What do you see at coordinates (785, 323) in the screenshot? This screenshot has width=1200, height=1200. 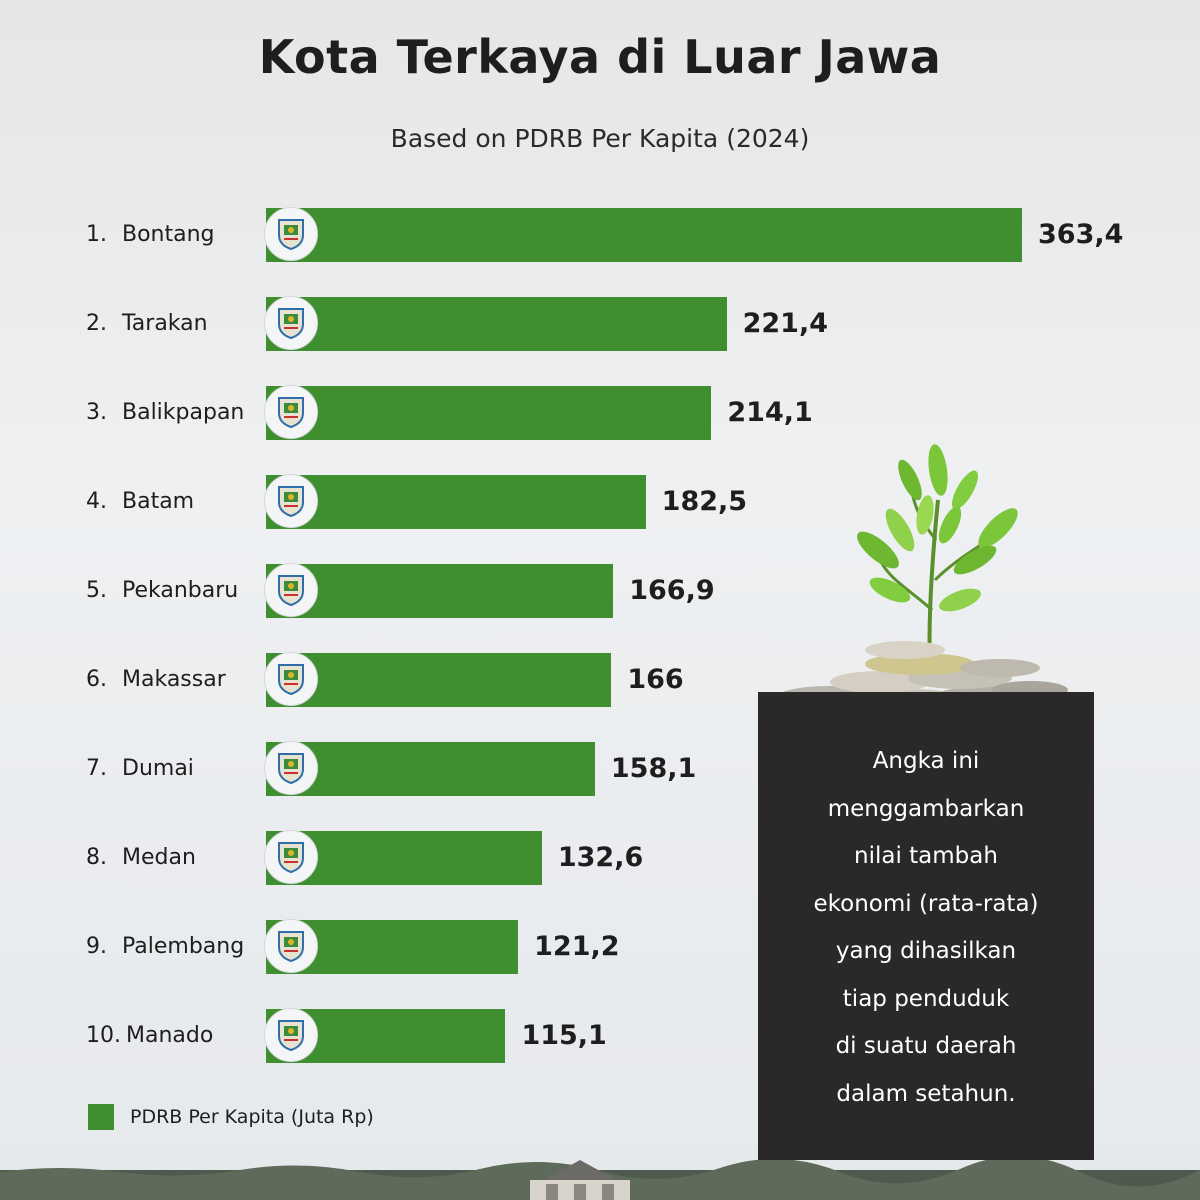 I see `bar-value-label: 221,4` at bounding box center [785, 323].